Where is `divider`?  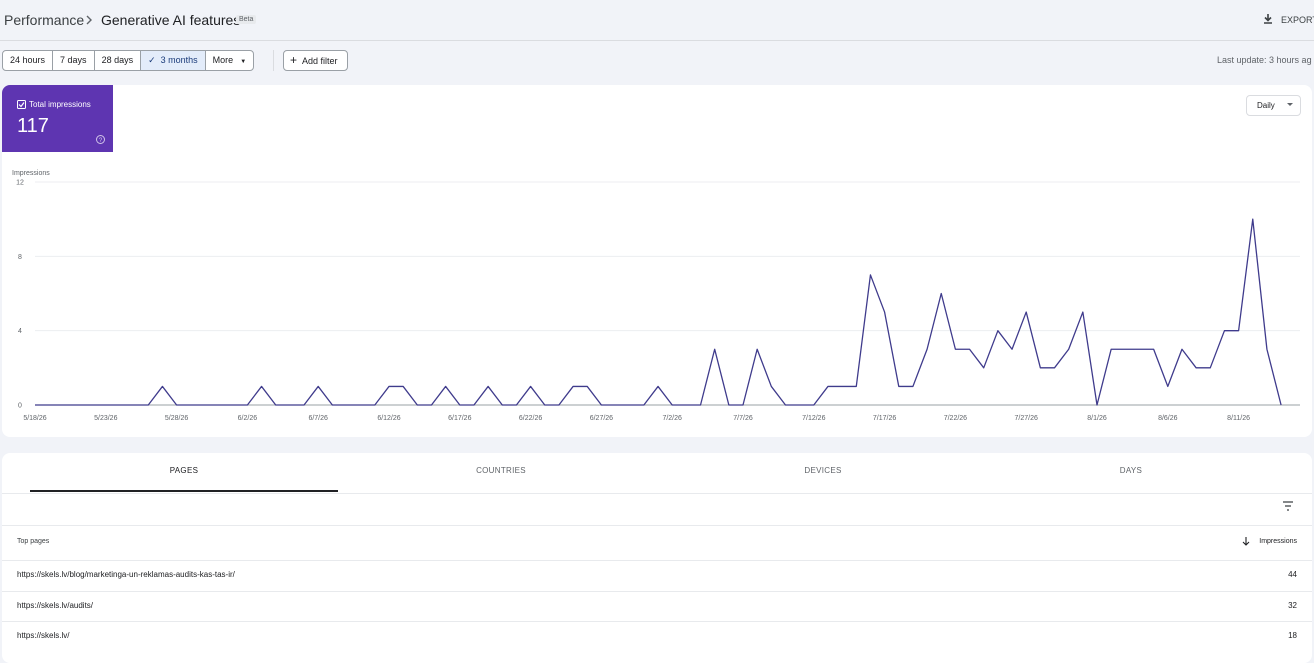
divider is located at coordinates (273, 60).